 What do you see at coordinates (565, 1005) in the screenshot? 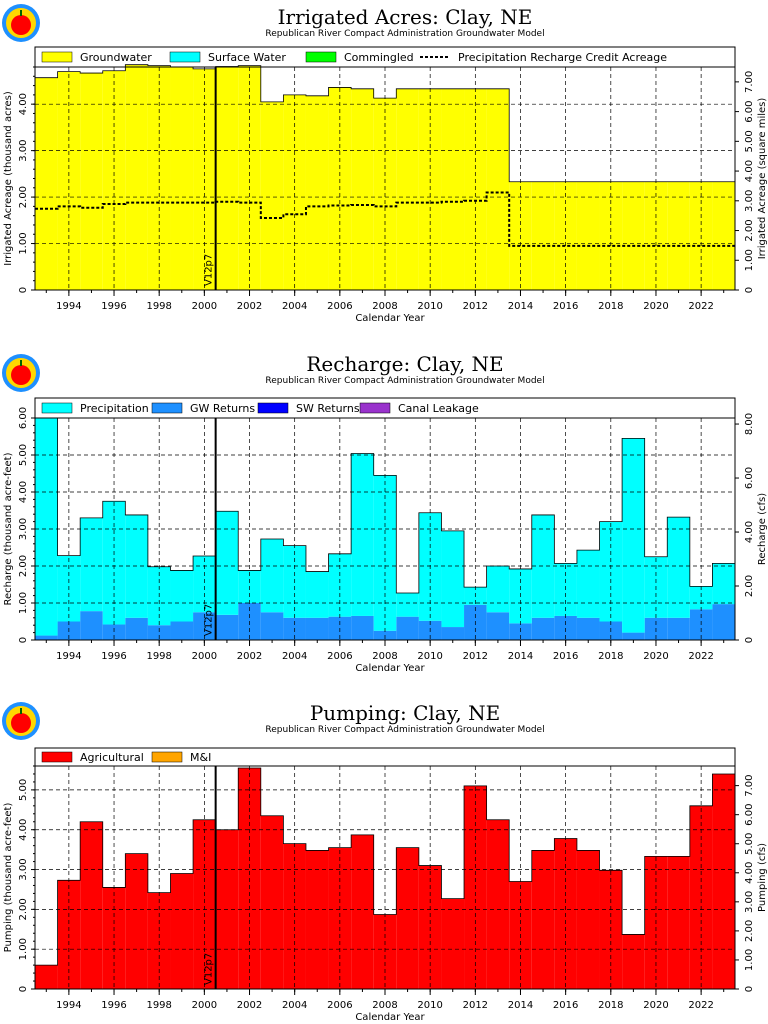
I see `x-tick-label: 2016` at bounding box center [565, 1005].